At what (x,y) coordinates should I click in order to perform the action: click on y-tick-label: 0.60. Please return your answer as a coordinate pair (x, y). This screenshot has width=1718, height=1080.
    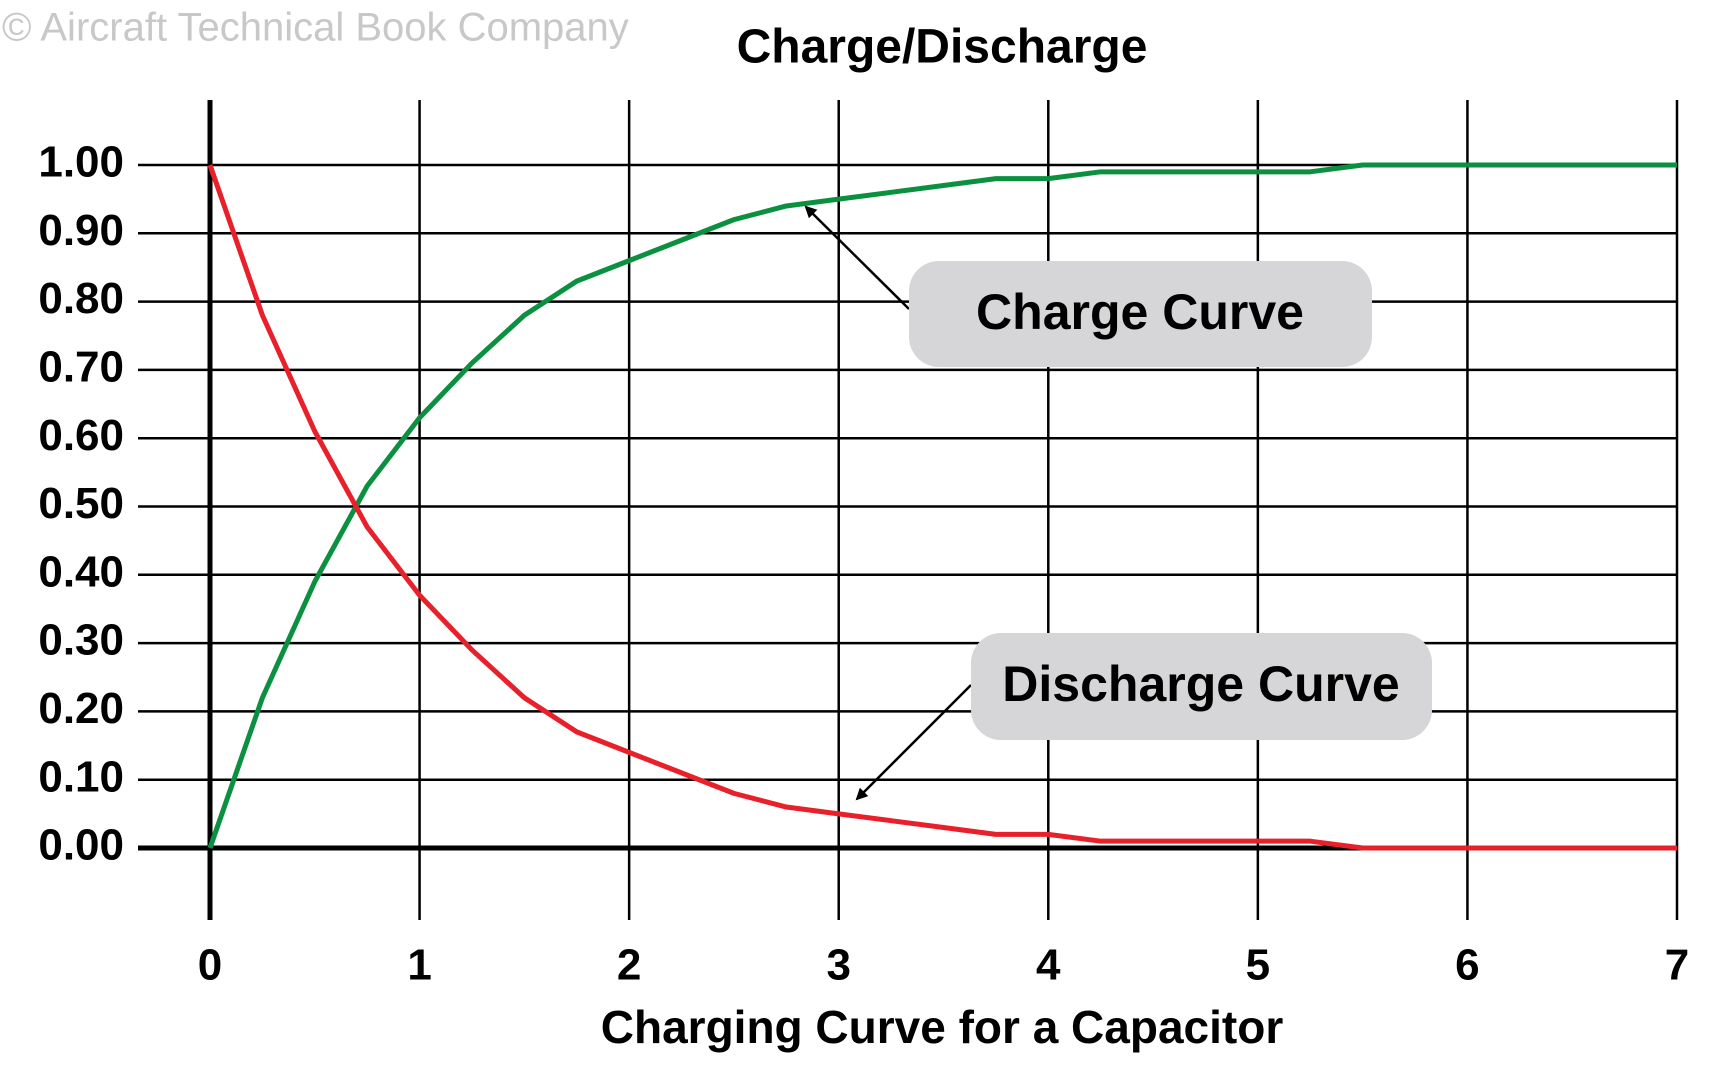
    Looking at the image, I should click on (81, 435).